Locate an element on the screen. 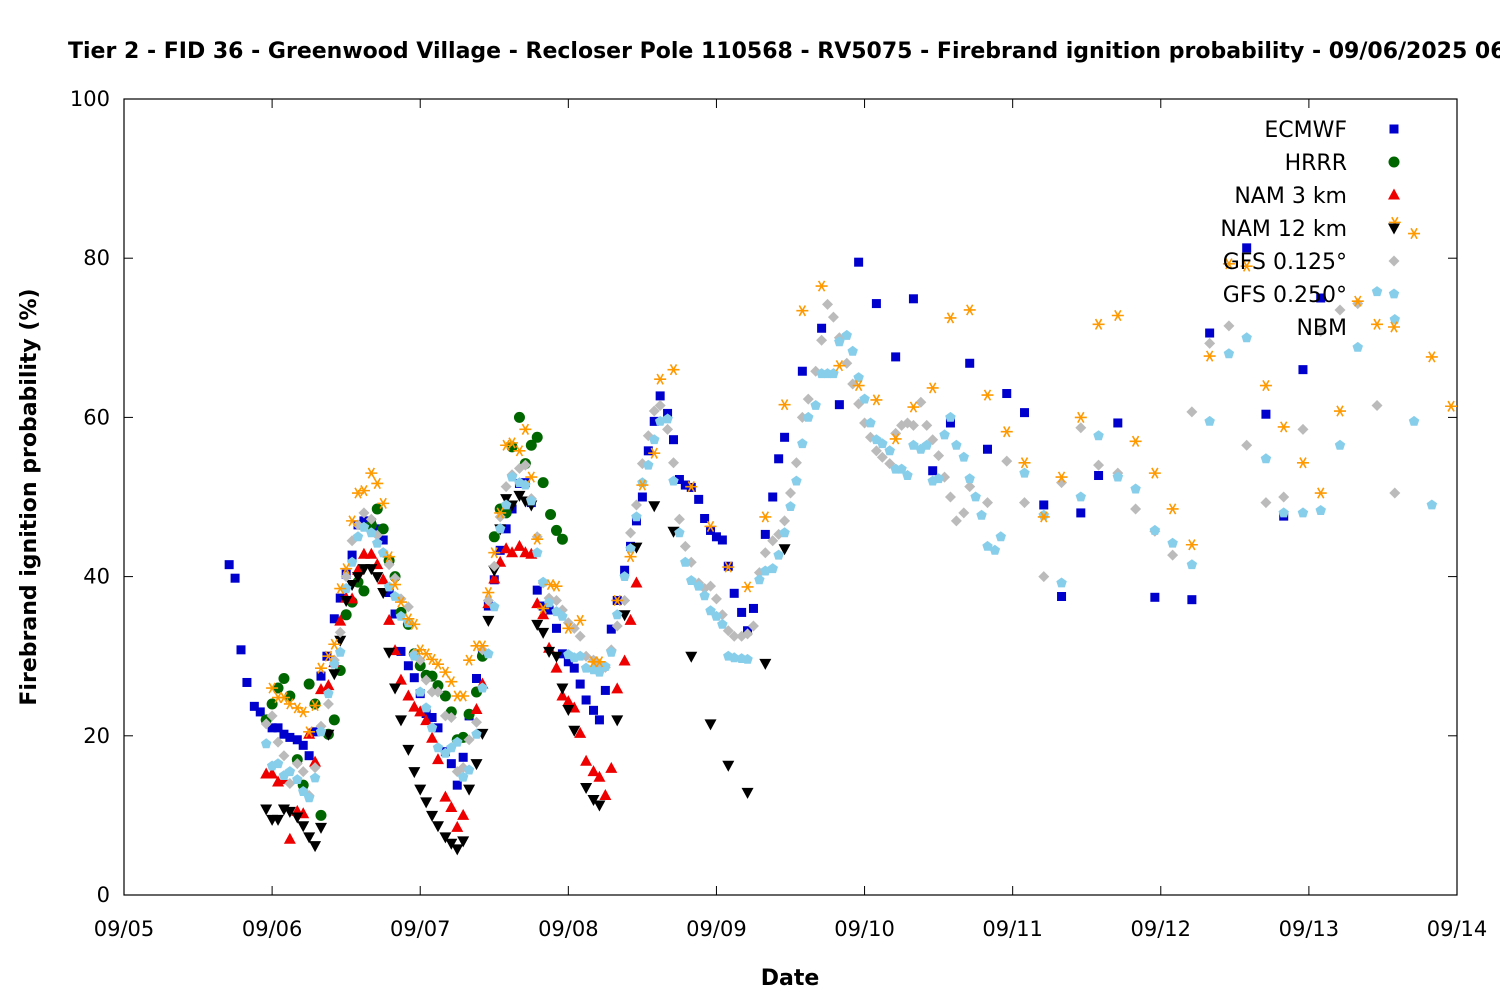  legend-label: GFS 0.125° is located at coordinates (1285, 262).